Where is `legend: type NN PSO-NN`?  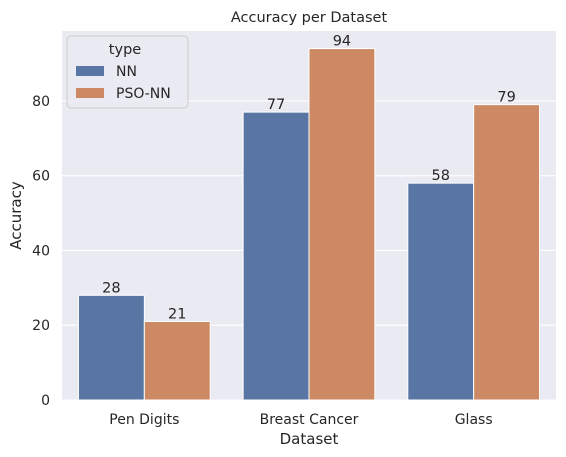 legend: type NN PSO-NN is located at coordinates (127, 72).